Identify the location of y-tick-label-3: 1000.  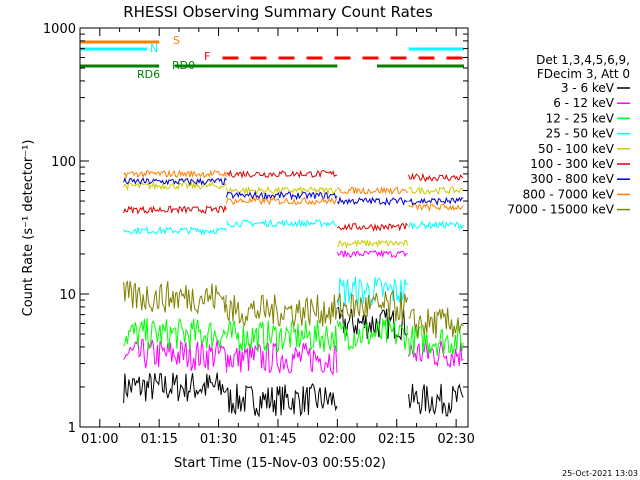
(59, 29).